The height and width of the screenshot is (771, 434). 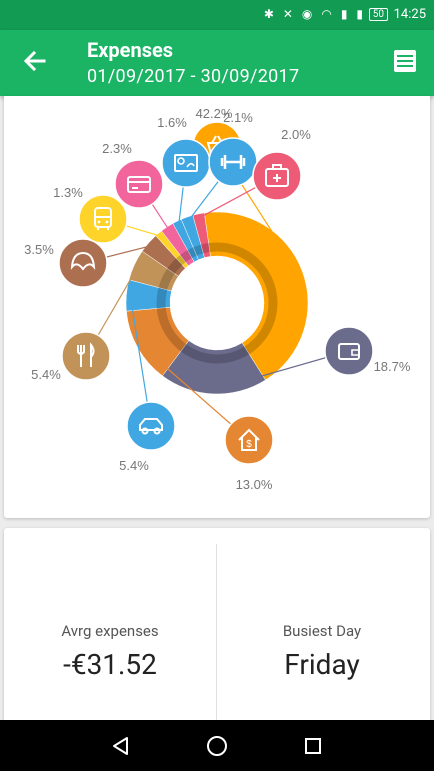 I want to click on croissant-icon, so click(x=83, y=261).